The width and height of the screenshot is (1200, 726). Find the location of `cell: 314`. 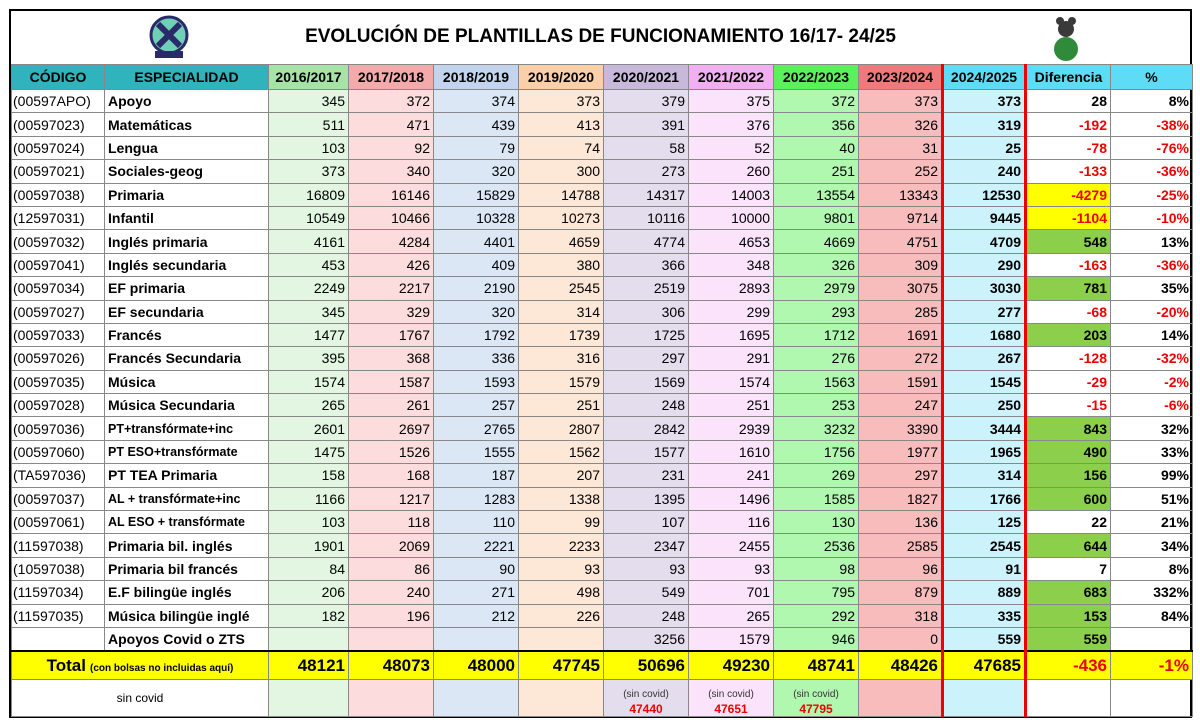

cell: 314 is located at coordinates (561, 311).